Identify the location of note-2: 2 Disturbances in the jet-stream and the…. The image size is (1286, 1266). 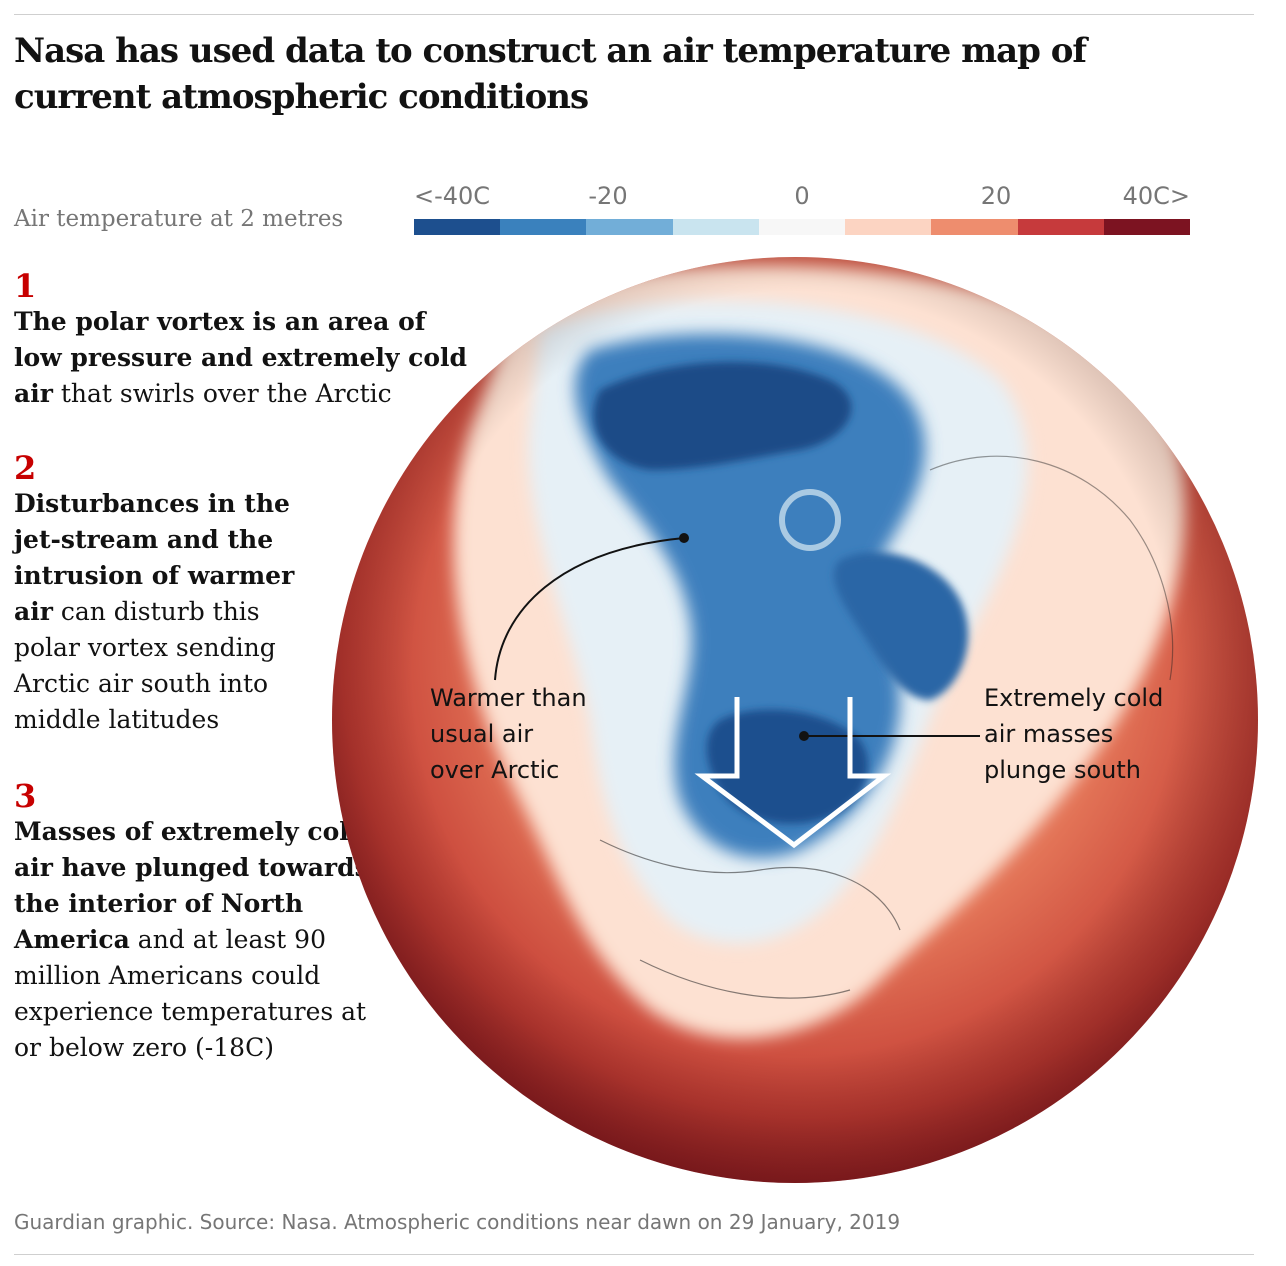
(164, 594).